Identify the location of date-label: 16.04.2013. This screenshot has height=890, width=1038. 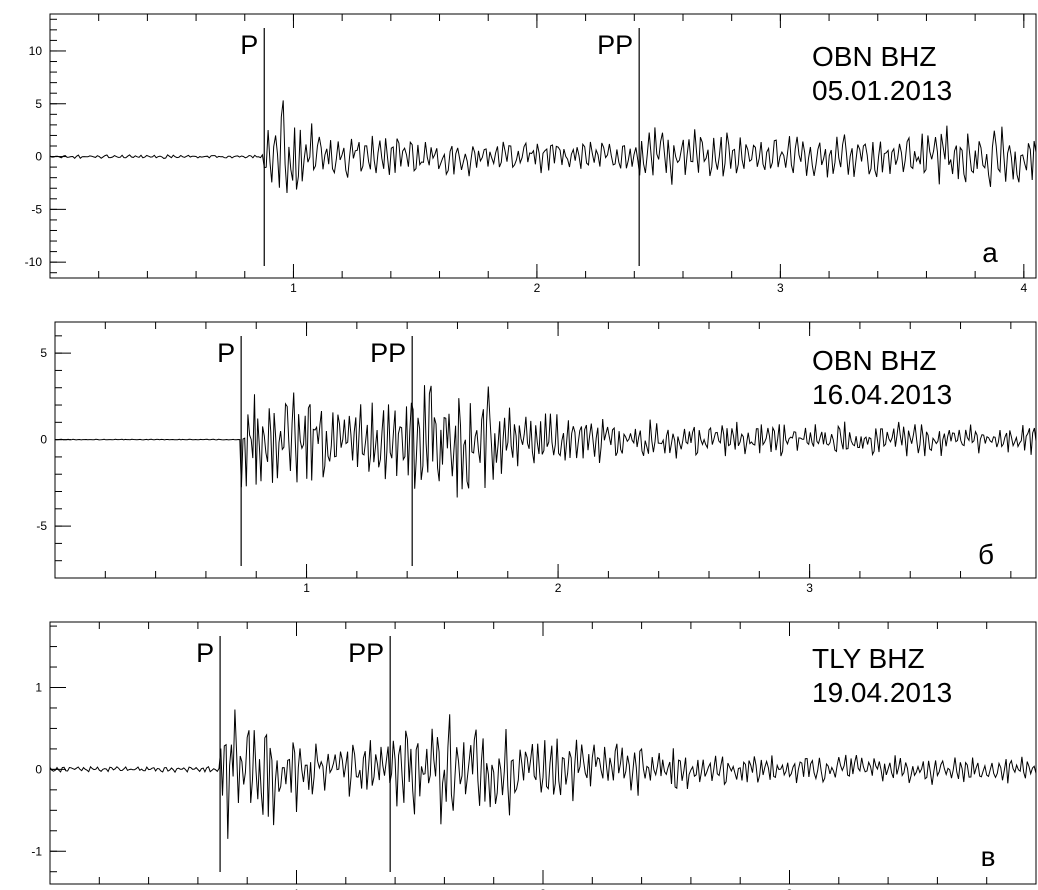
(882, 394).